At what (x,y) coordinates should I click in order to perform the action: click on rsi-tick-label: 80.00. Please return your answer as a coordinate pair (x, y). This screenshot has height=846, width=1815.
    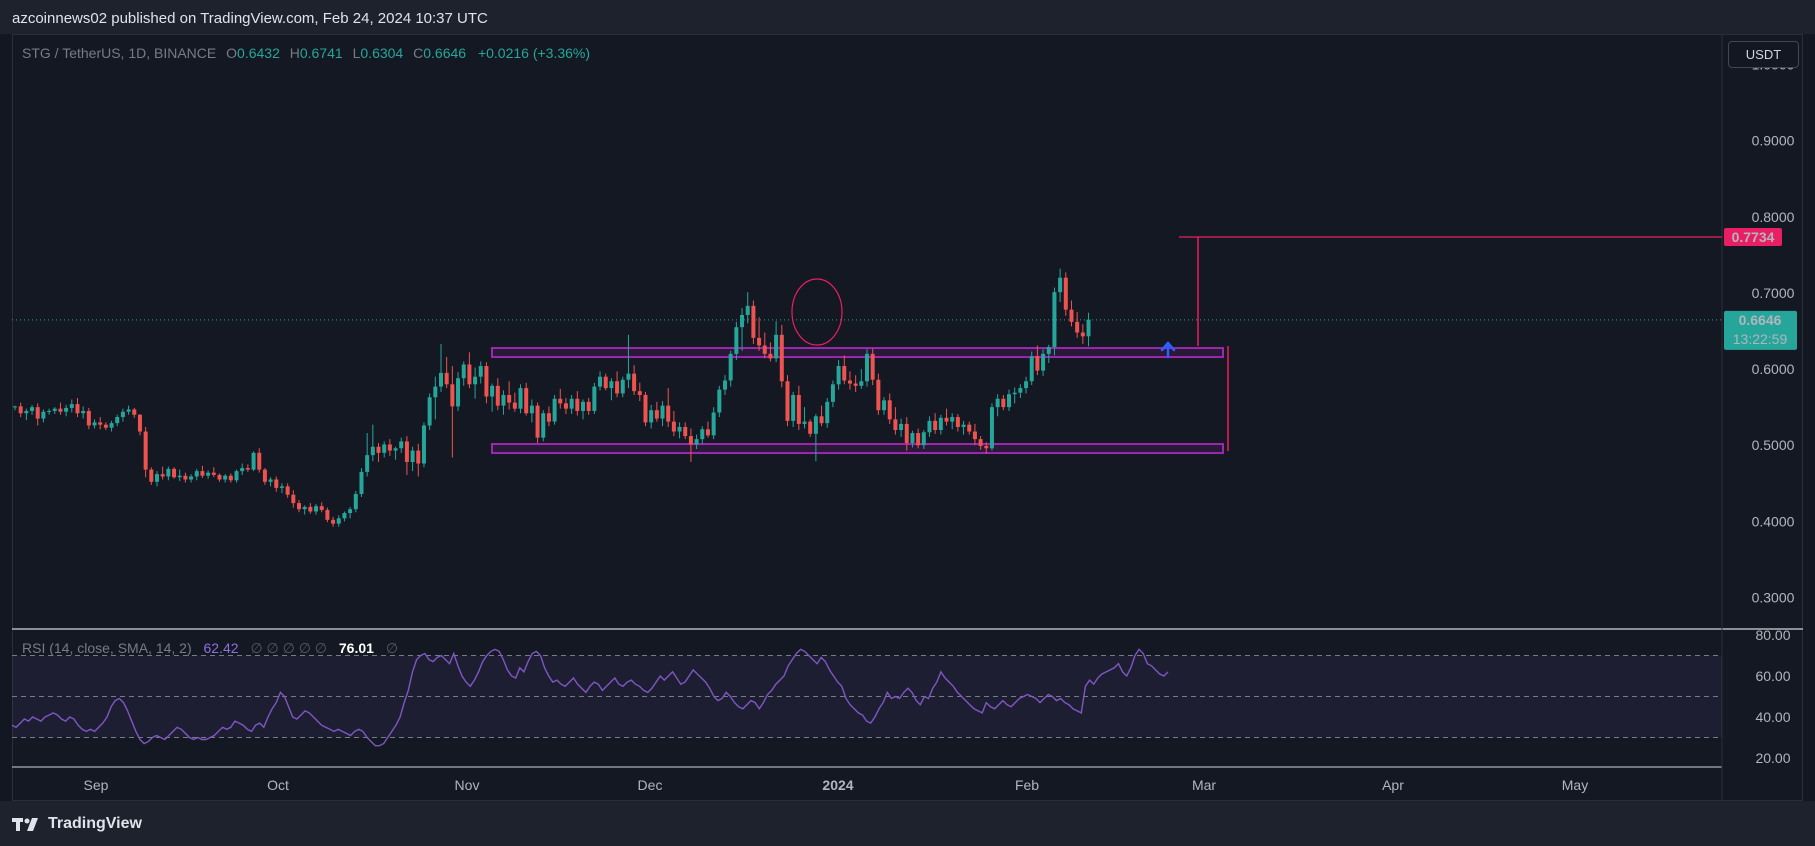
    Looking at the image, I should click on (1772, 635).